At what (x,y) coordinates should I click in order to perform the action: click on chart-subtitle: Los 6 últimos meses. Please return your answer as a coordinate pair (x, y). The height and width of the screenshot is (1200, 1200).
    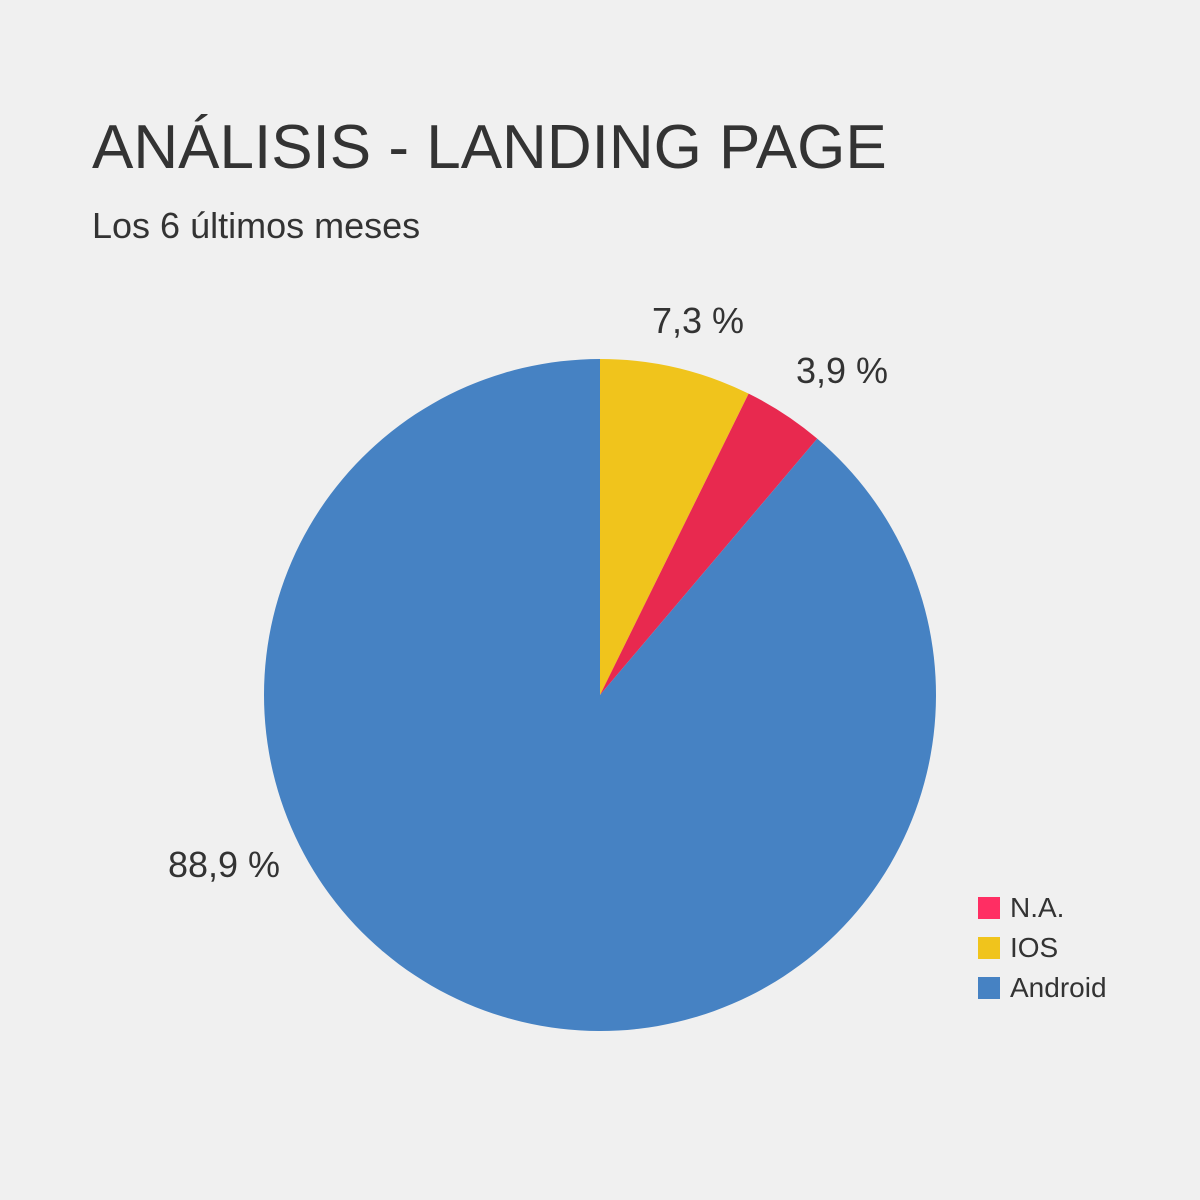
    Looking at the image, I should click on (256, 225).